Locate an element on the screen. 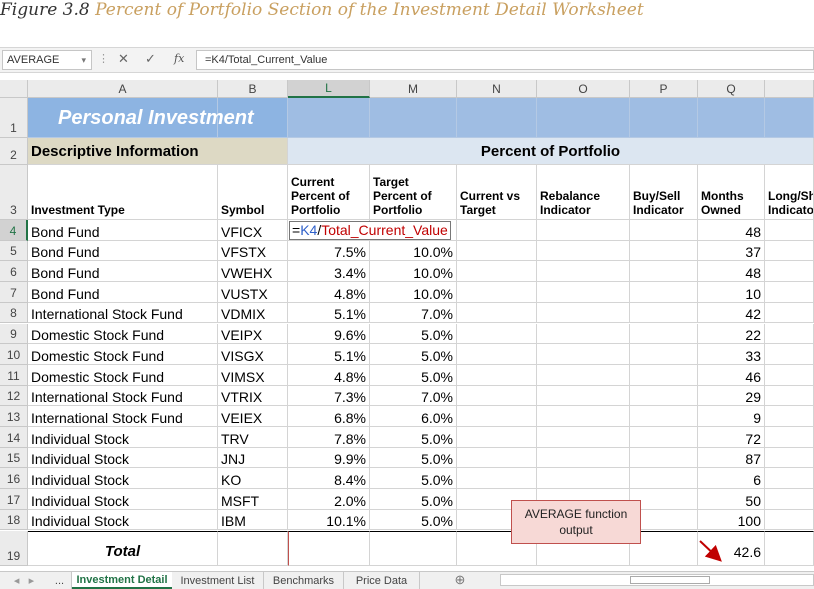  column-header: A is located at coordinates (123, 89).